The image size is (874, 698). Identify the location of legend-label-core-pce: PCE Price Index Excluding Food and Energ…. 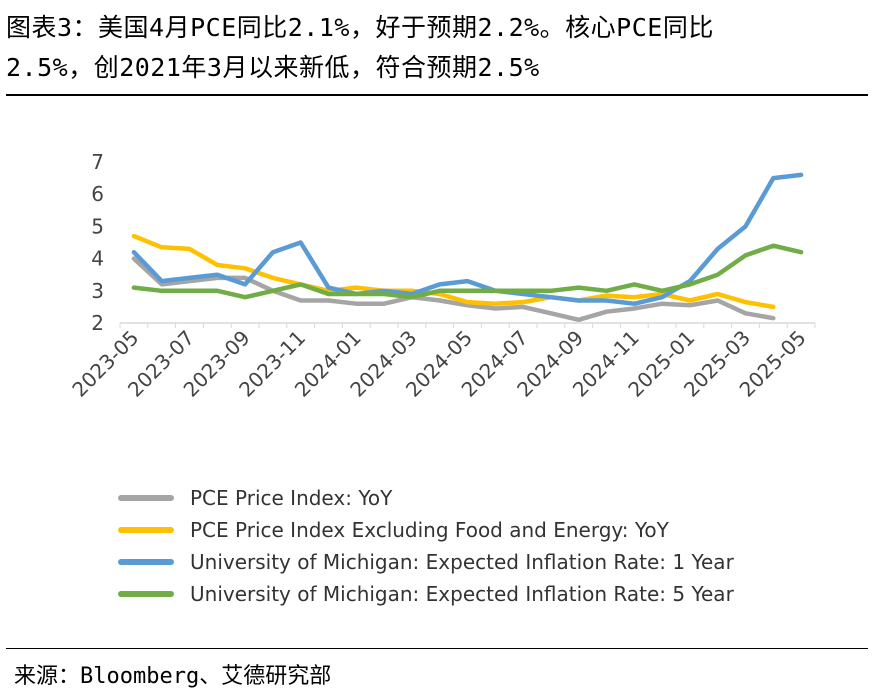
(429, 530).